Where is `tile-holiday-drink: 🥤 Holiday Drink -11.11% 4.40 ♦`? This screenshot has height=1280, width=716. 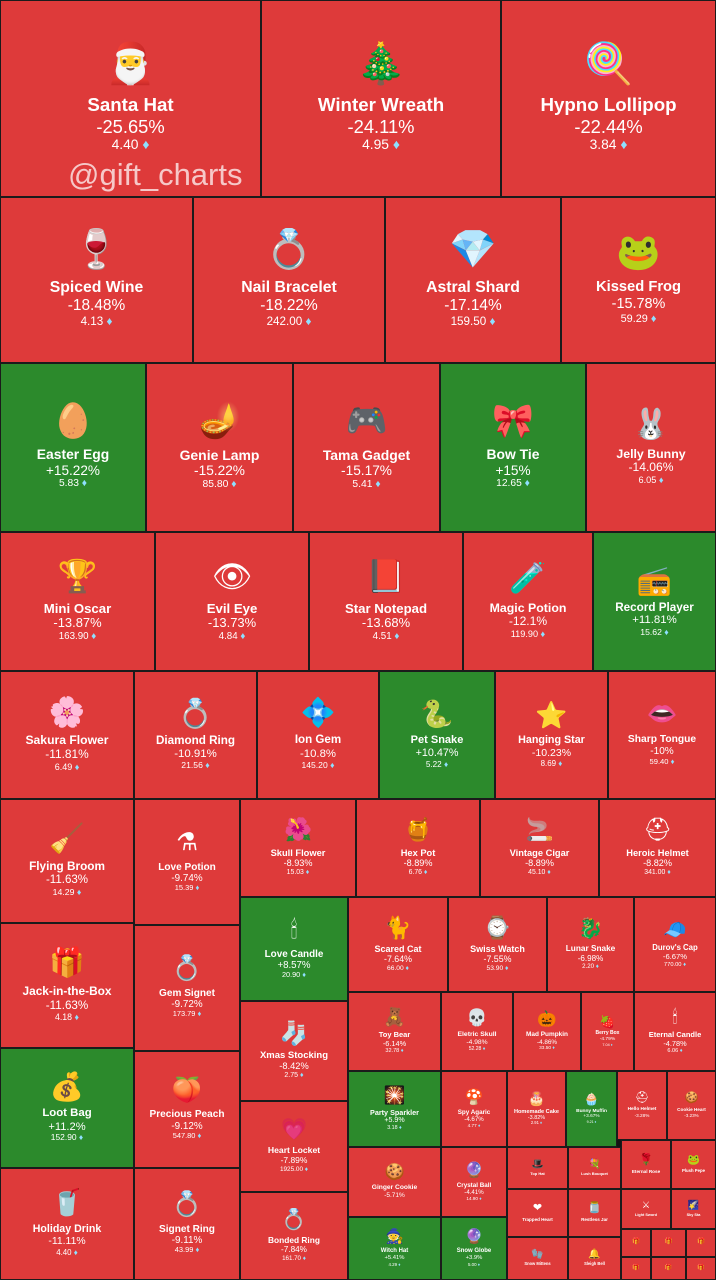 tile-holiday-drink: 🥤 Holiday Drink -11.11% 4.40 ♦ is located at coordinates (67, 1224).